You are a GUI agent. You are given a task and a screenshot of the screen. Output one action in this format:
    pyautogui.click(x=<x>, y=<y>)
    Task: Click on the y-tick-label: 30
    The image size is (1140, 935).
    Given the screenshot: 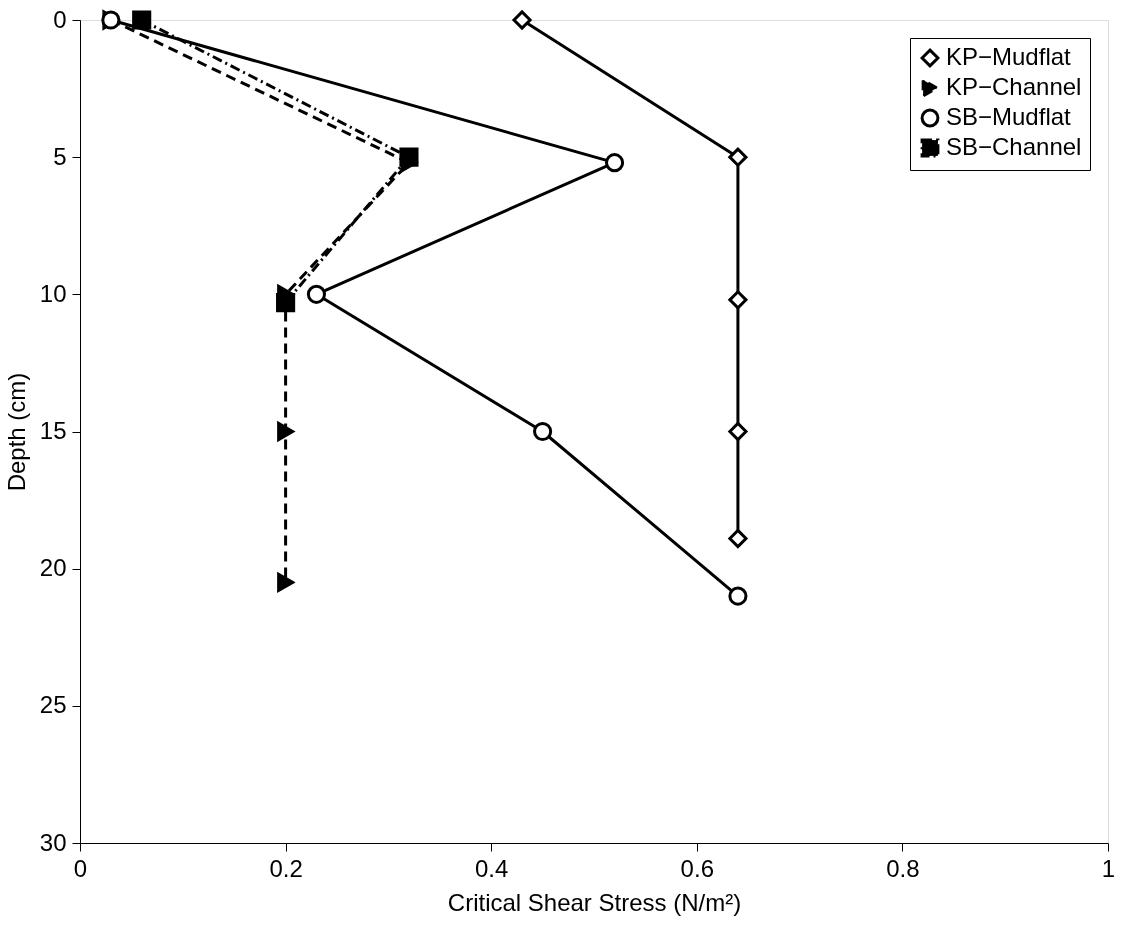 What is the action you would take?
    pyautogui.click(x=53, y=842)
    